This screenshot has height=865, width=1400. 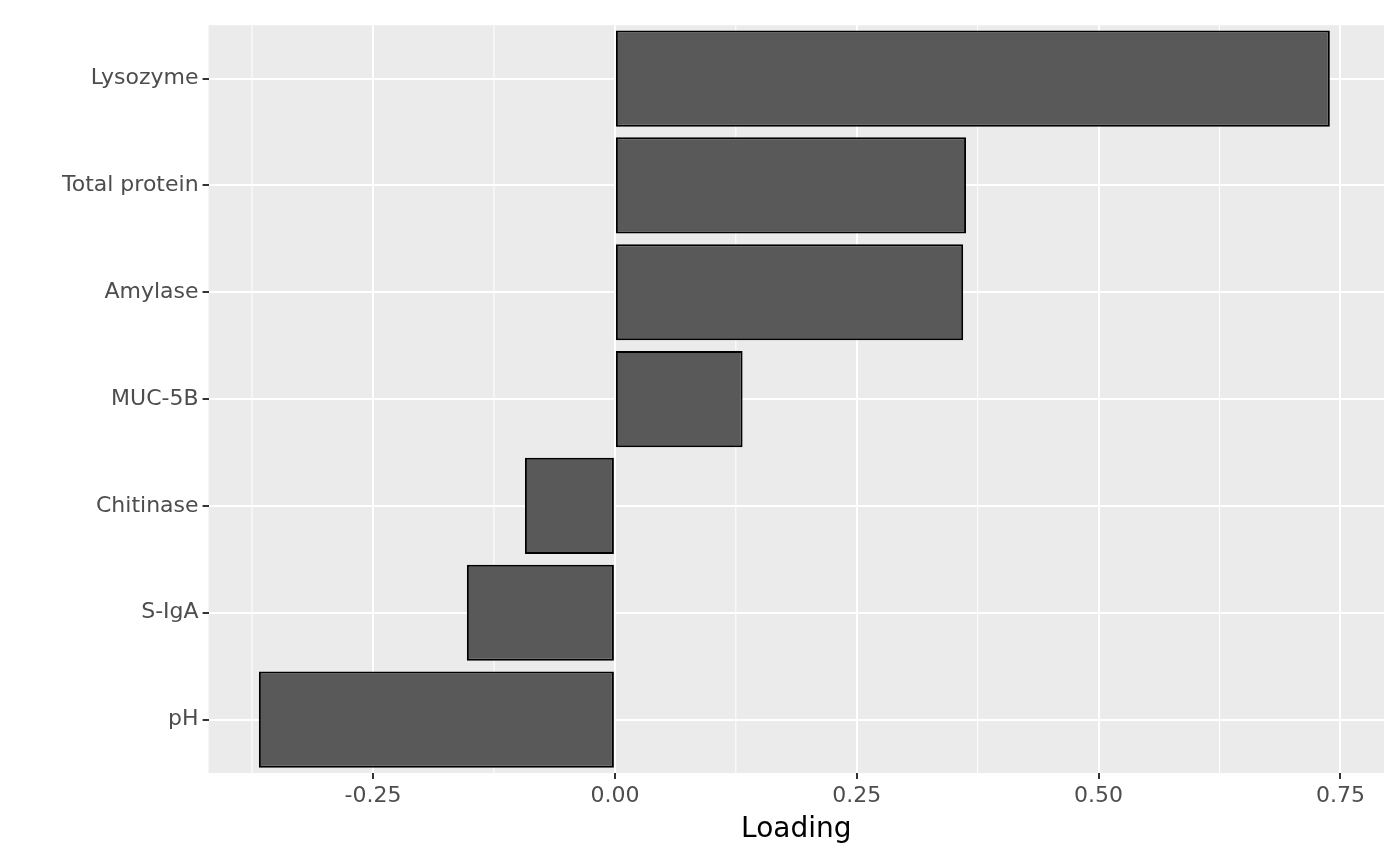 What do you see at coordinates (151, 290) in the screenshot?
I see `y-tick-label: Amylase` at bounding box center [151, 290].